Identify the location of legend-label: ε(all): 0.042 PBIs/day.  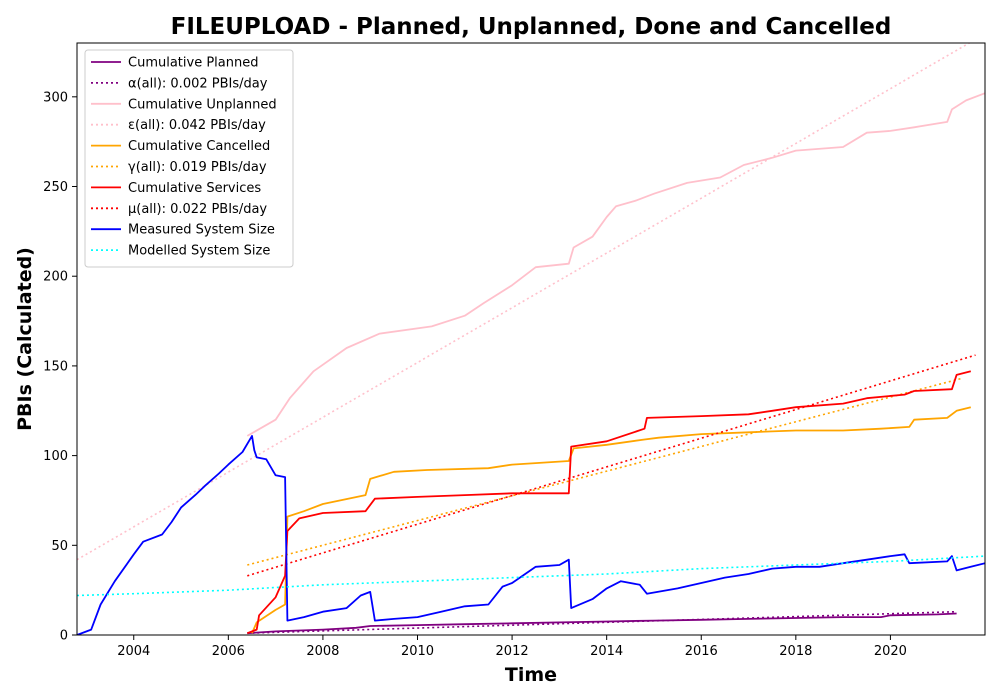
(197, 125).